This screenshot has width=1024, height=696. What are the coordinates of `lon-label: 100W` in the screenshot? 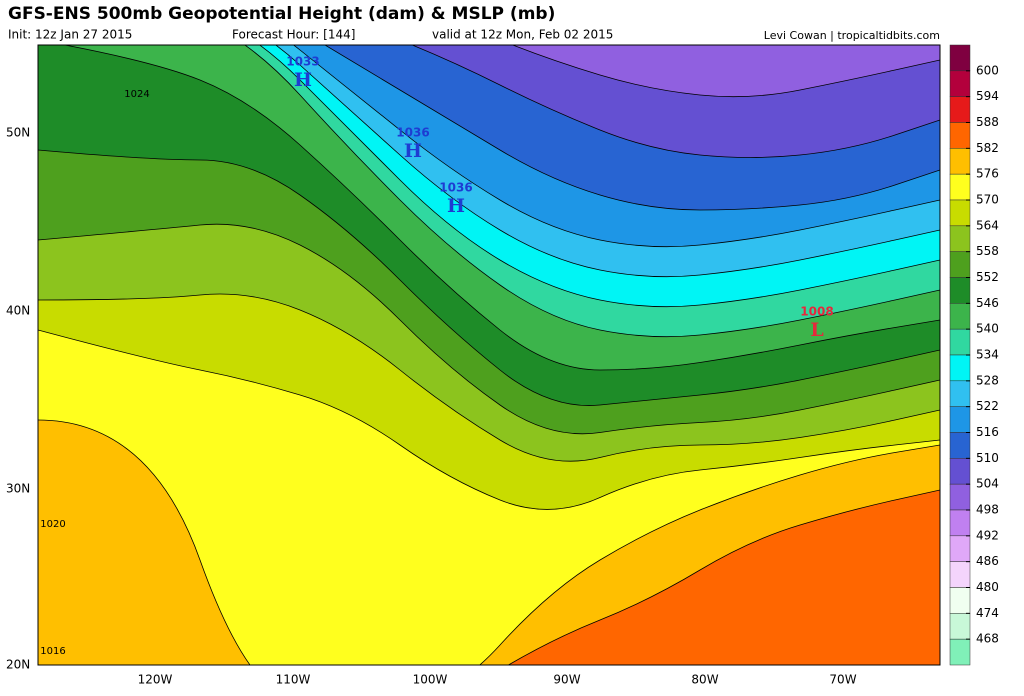 It's located at (430, 680).